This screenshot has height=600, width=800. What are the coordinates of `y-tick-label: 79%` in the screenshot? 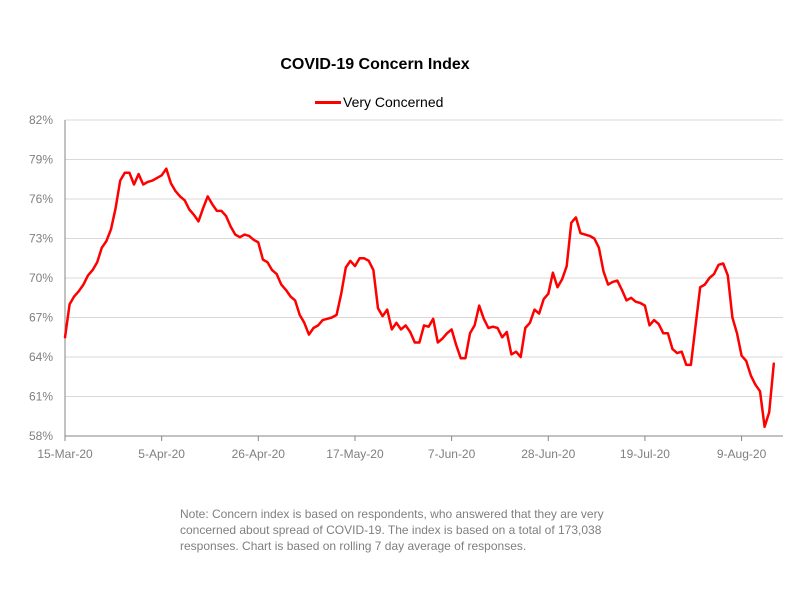 It's located at (41, 160).